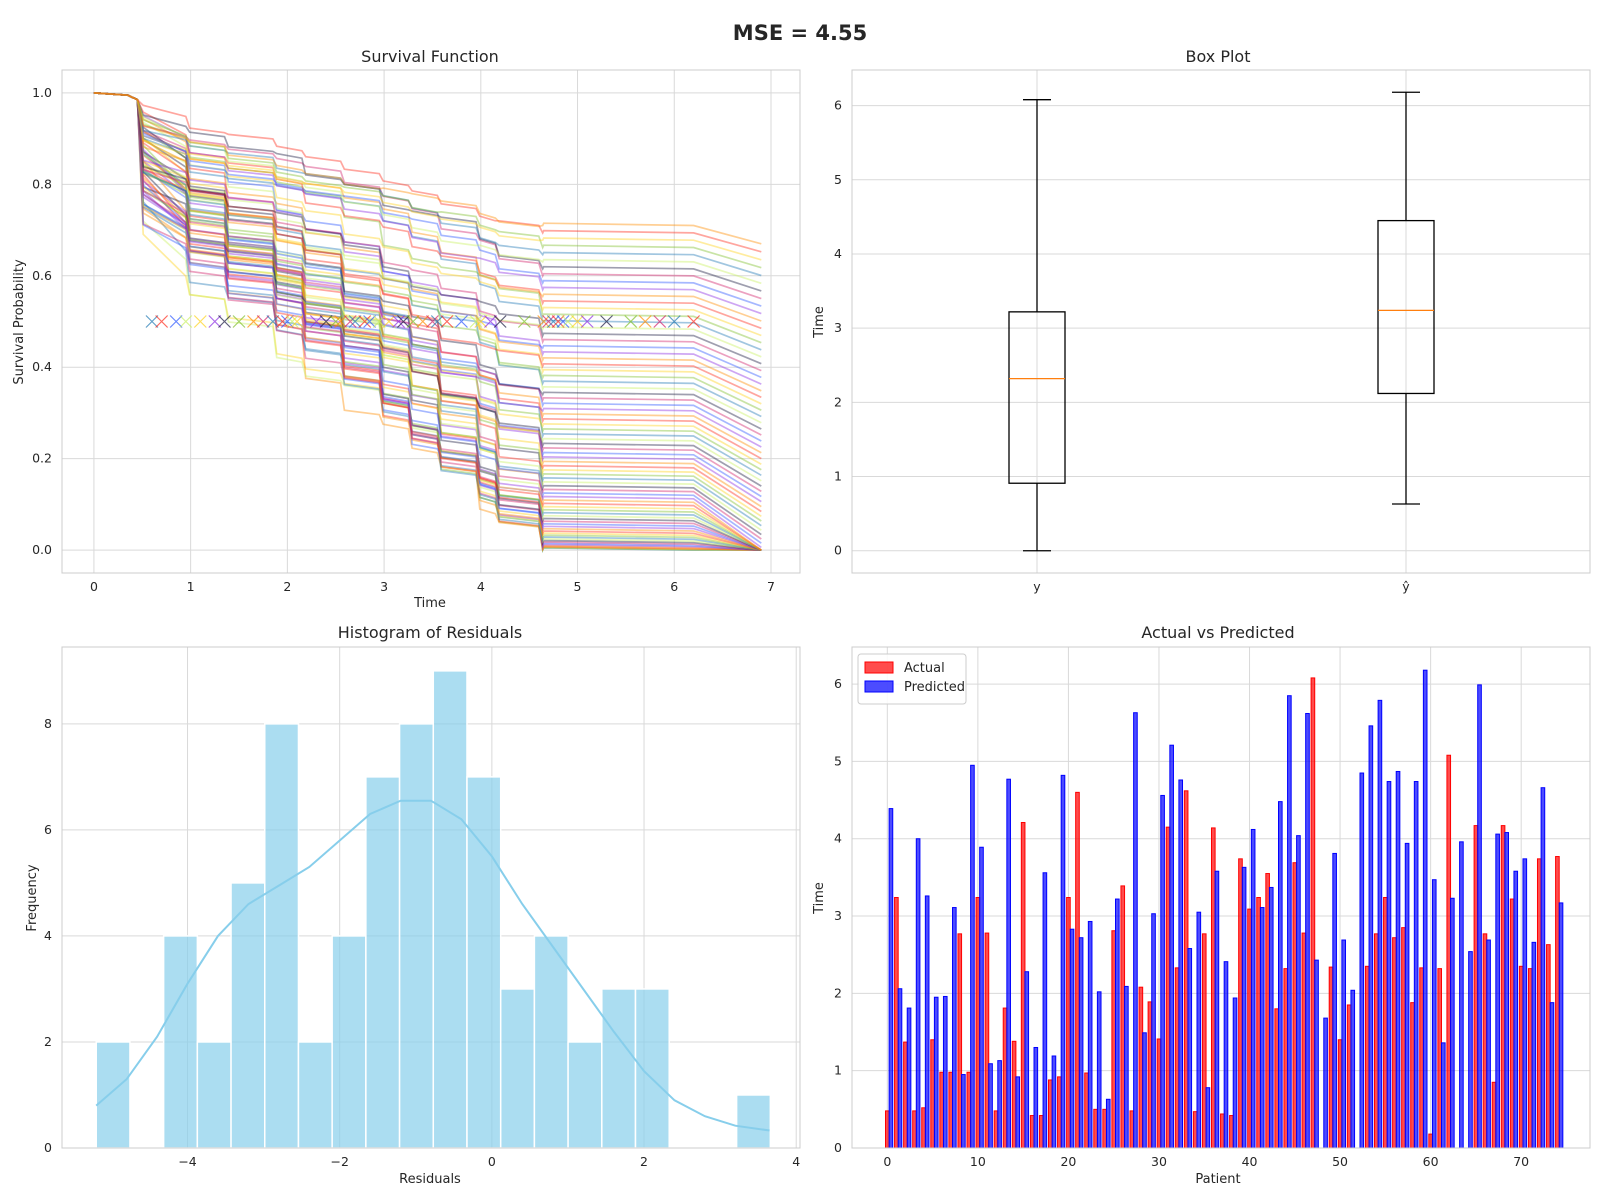 This screenshot has width=1600, height=1200. What do you see at coordinates (48, 935) in the screenshot?
I see `histogram-ytick-2: 4` at bounding box center [48, 935].